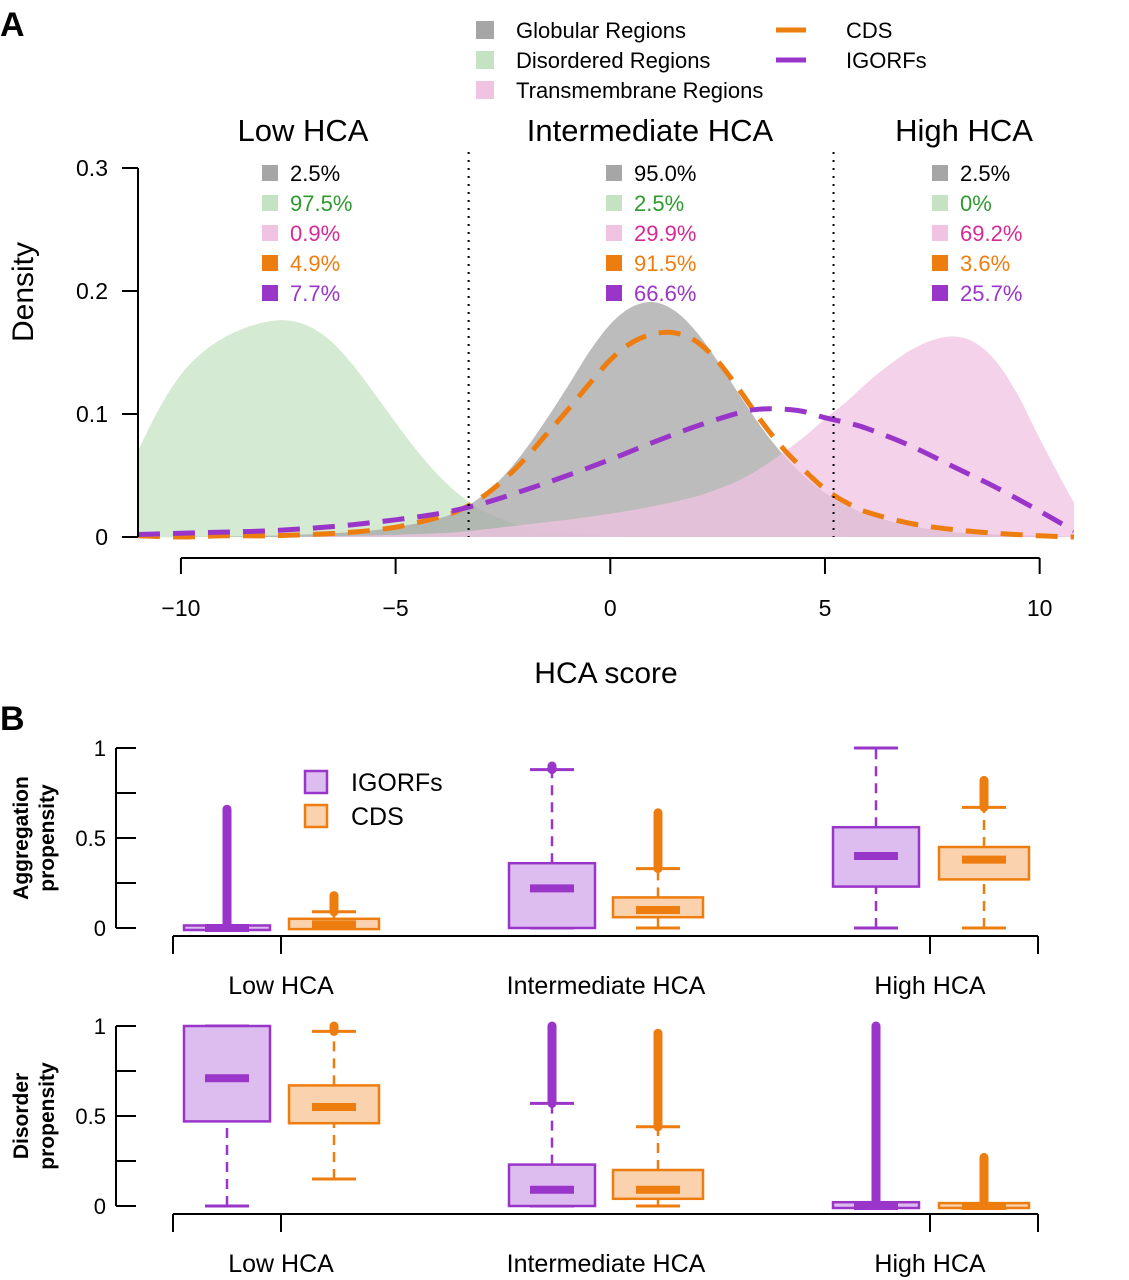 The width and height of the screenshot is (1129, 1280). I want to click on y-axis-title: Density, so click(23, 292).